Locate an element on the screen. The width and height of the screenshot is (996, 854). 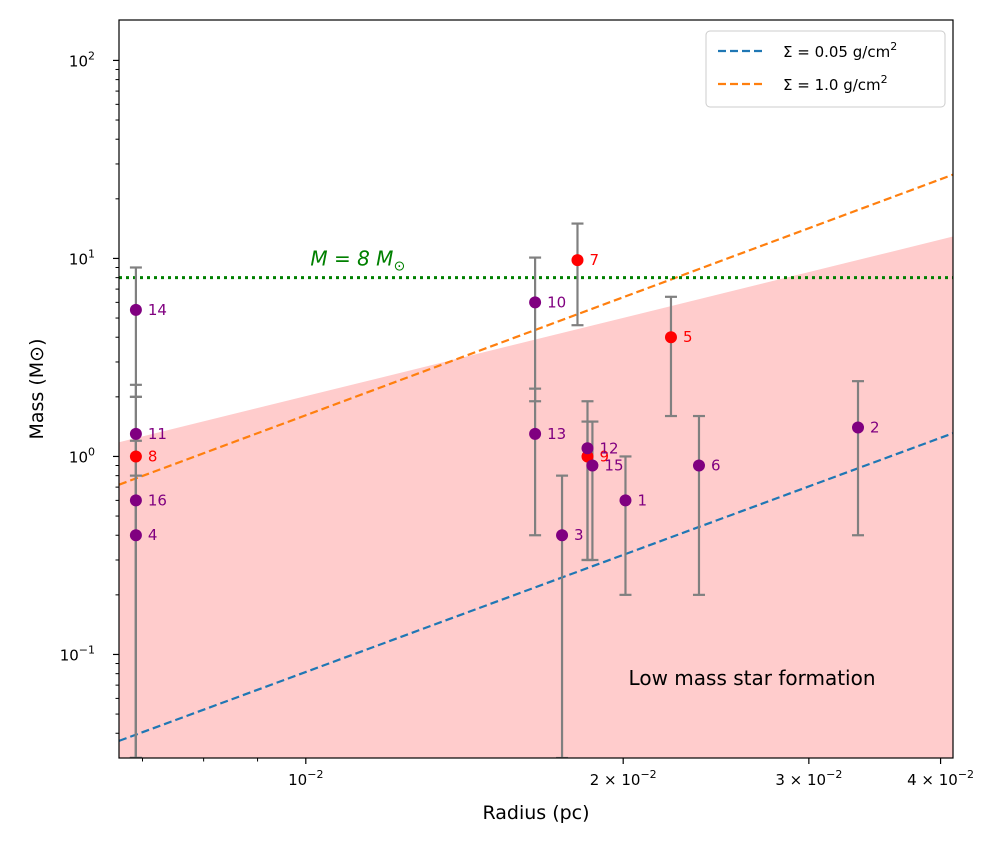
x-tick-label-1: 10−2 is located at coordinates (305, 778).